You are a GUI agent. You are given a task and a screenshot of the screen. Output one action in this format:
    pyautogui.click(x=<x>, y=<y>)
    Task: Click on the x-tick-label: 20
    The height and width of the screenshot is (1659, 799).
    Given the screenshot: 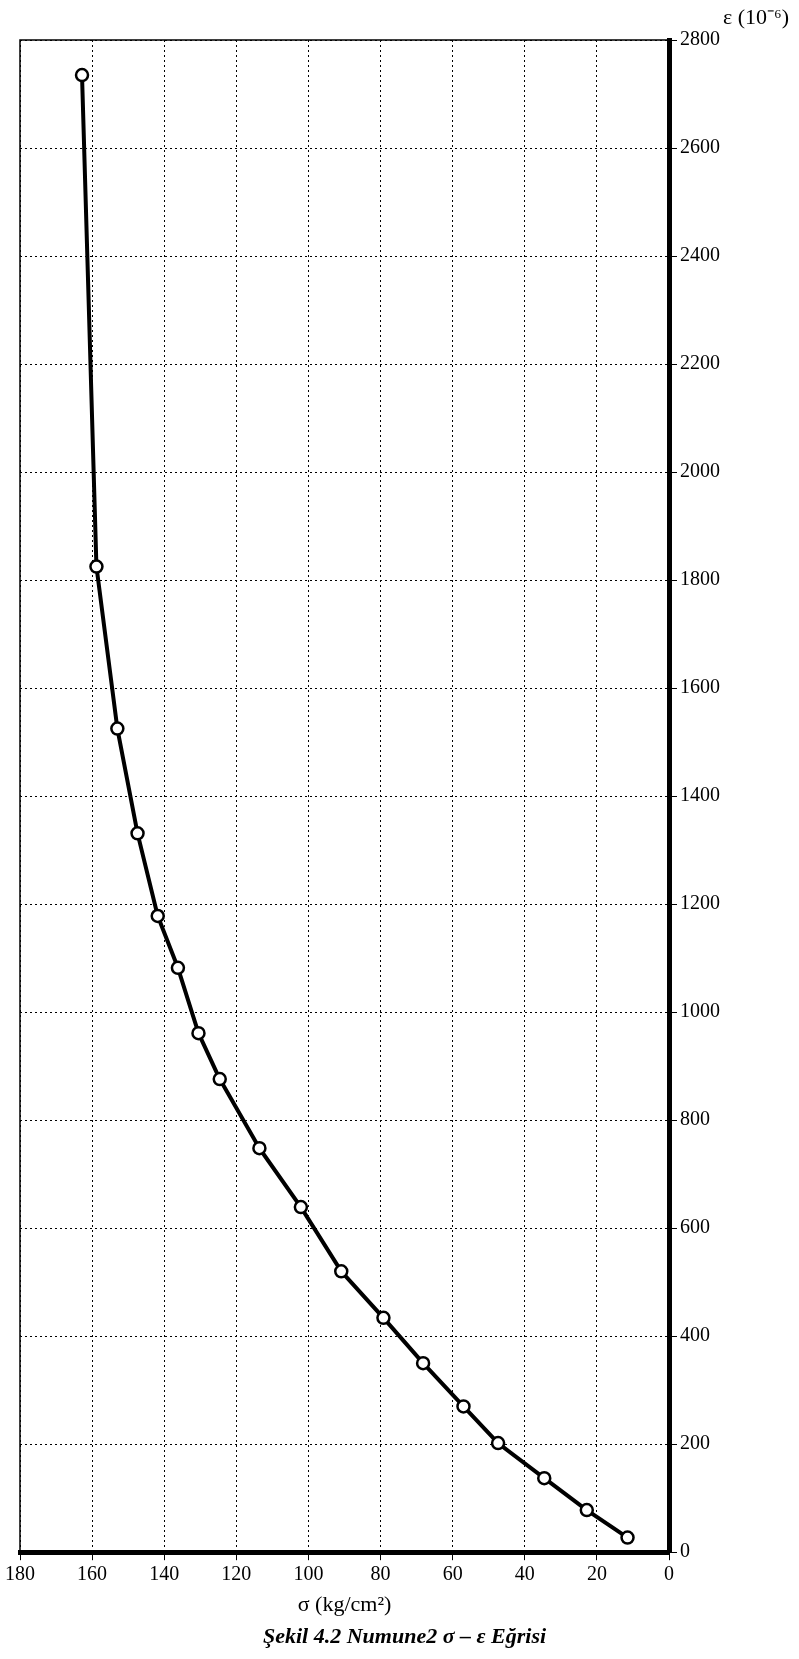 What is the action you would take?
    pyautogui.click(x=596, y=1573)
    